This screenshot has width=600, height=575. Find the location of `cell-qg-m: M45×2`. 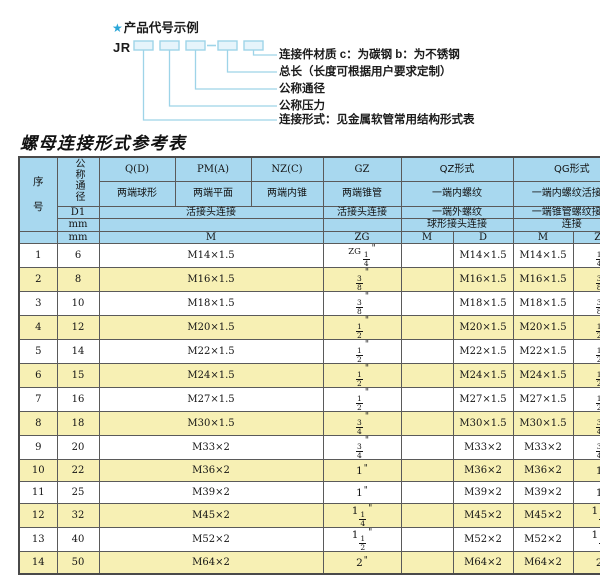

cell-qg-m: M45×2 is located at coordinates (543, 515).